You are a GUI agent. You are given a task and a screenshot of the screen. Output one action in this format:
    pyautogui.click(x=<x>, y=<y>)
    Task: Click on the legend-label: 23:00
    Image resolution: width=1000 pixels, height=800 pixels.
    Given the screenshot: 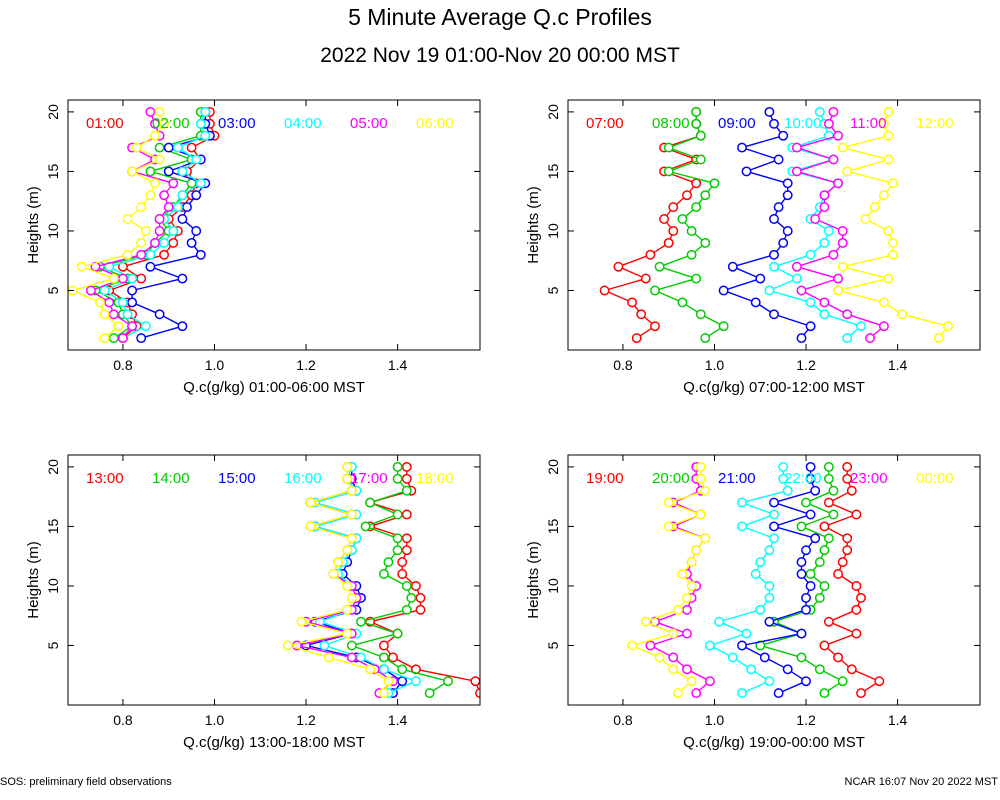 What is the action you would take?
    pyautogui.click(x=869, y=478)
    